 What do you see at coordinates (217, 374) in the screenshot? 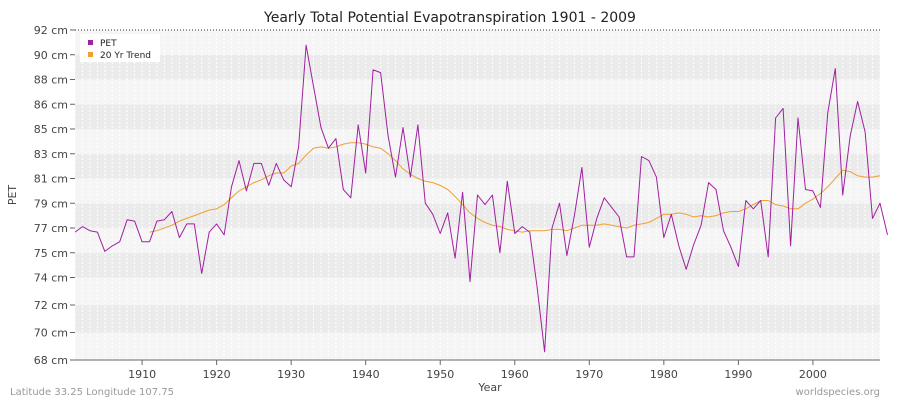
I see `x-tick-label: 1920` at bounding box center [217, 374].